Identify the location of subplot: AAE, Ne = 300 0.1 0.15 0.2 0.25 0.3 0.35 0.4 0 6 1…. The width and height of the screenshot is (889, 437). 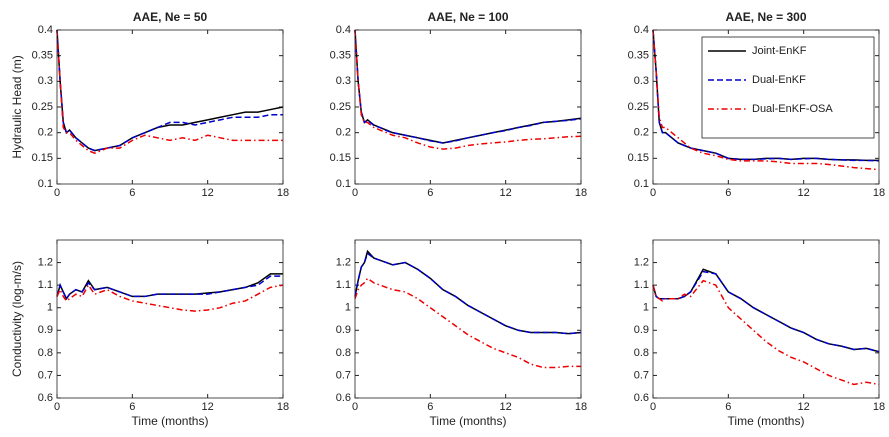
(757, 104).